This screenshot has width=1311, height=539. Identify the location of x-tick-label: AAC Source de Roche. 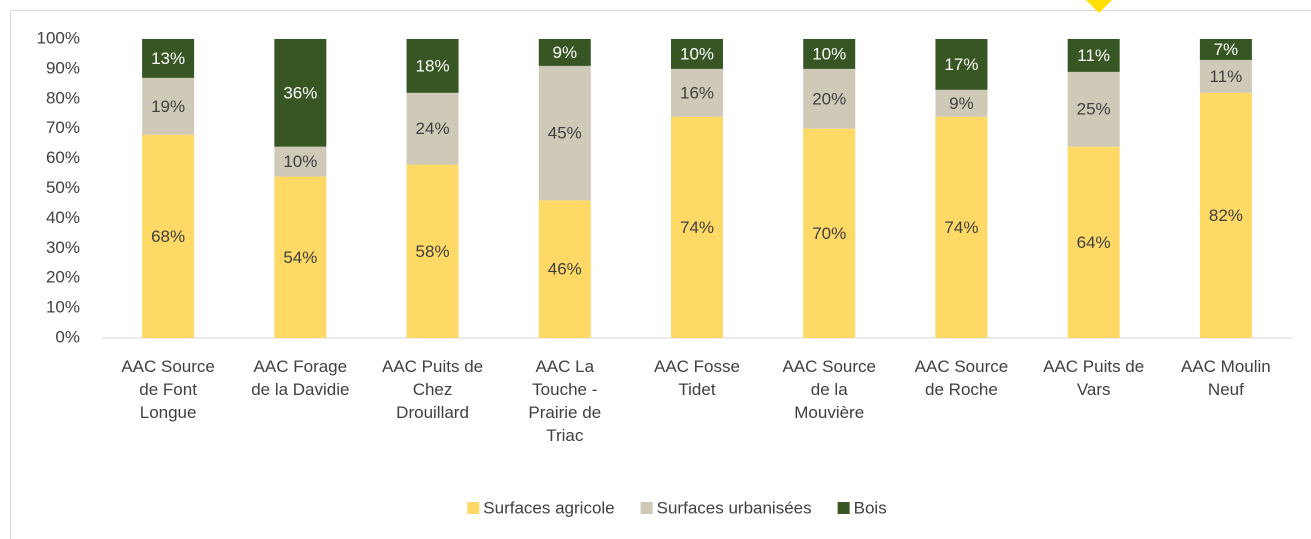
(962, 378).